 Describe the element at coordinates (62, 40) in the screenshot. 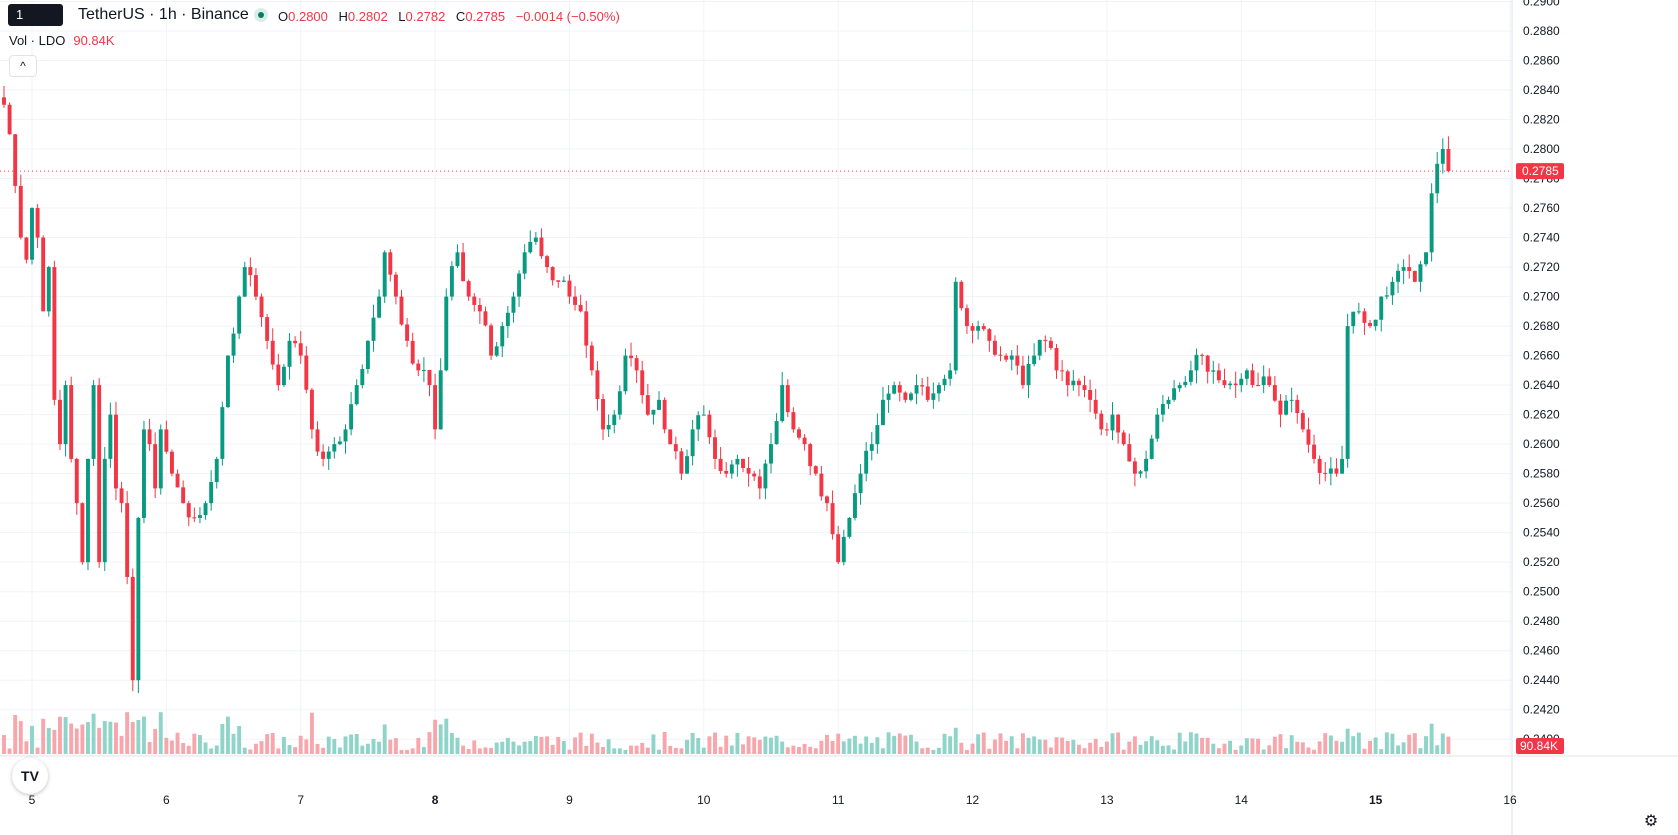

I see `volume-legend: Vol · LDO 90.84K` at that location.